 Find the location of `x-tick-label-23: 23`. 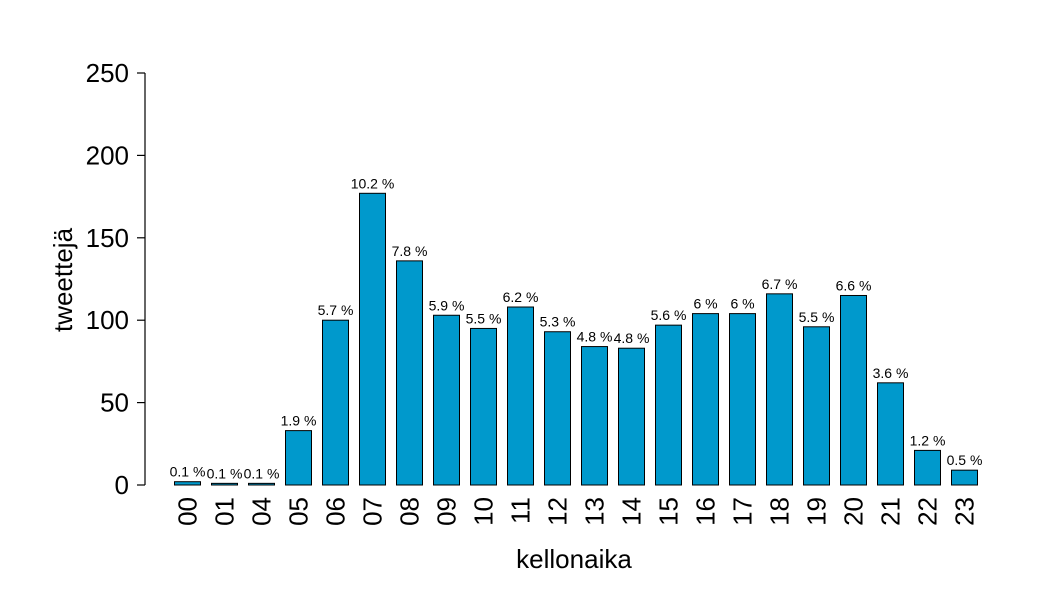

x-tick-label-23: 23 is located at coordinates (965, 511).